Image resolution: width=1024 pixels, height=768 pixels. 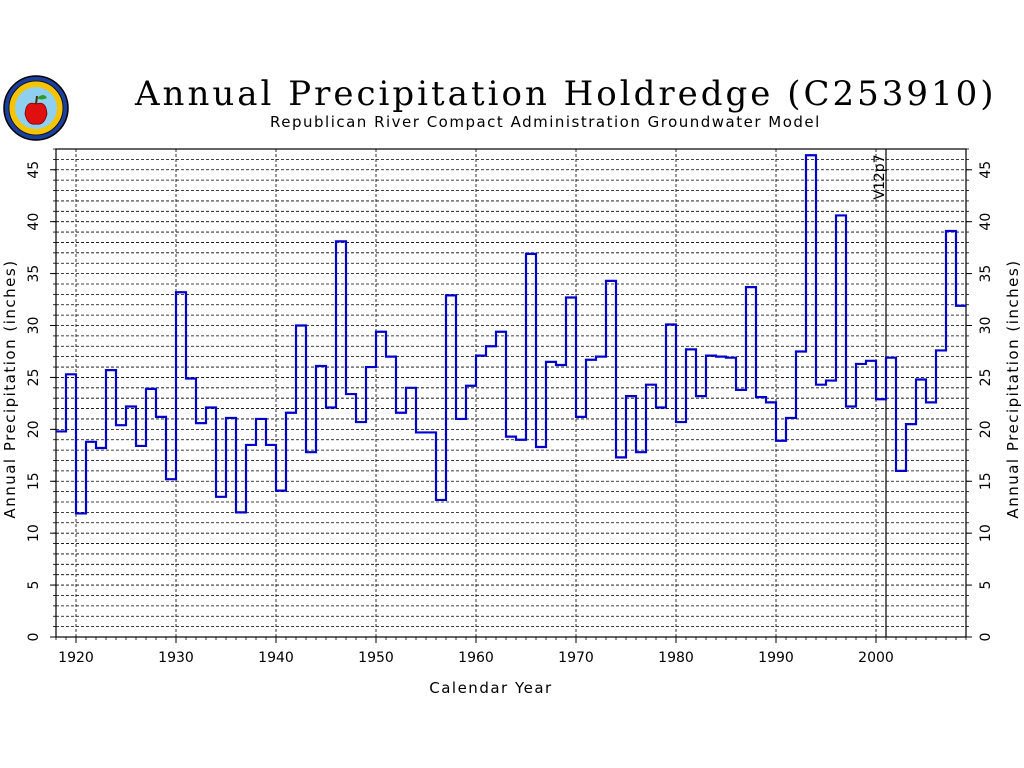 I want to click on y-tick-label-left: 15, so click(x=34, y=481).